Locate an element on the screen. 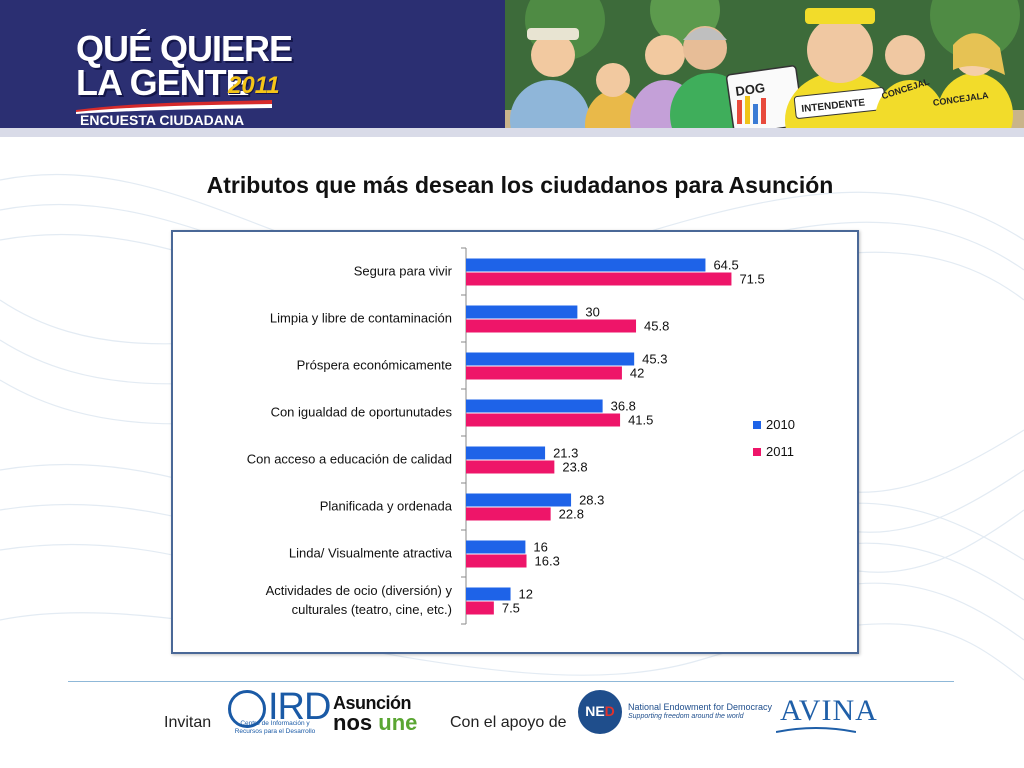 The height and width of the screenshot is (768, 1024). nos-text: nos is located at coordinates (353, 722).